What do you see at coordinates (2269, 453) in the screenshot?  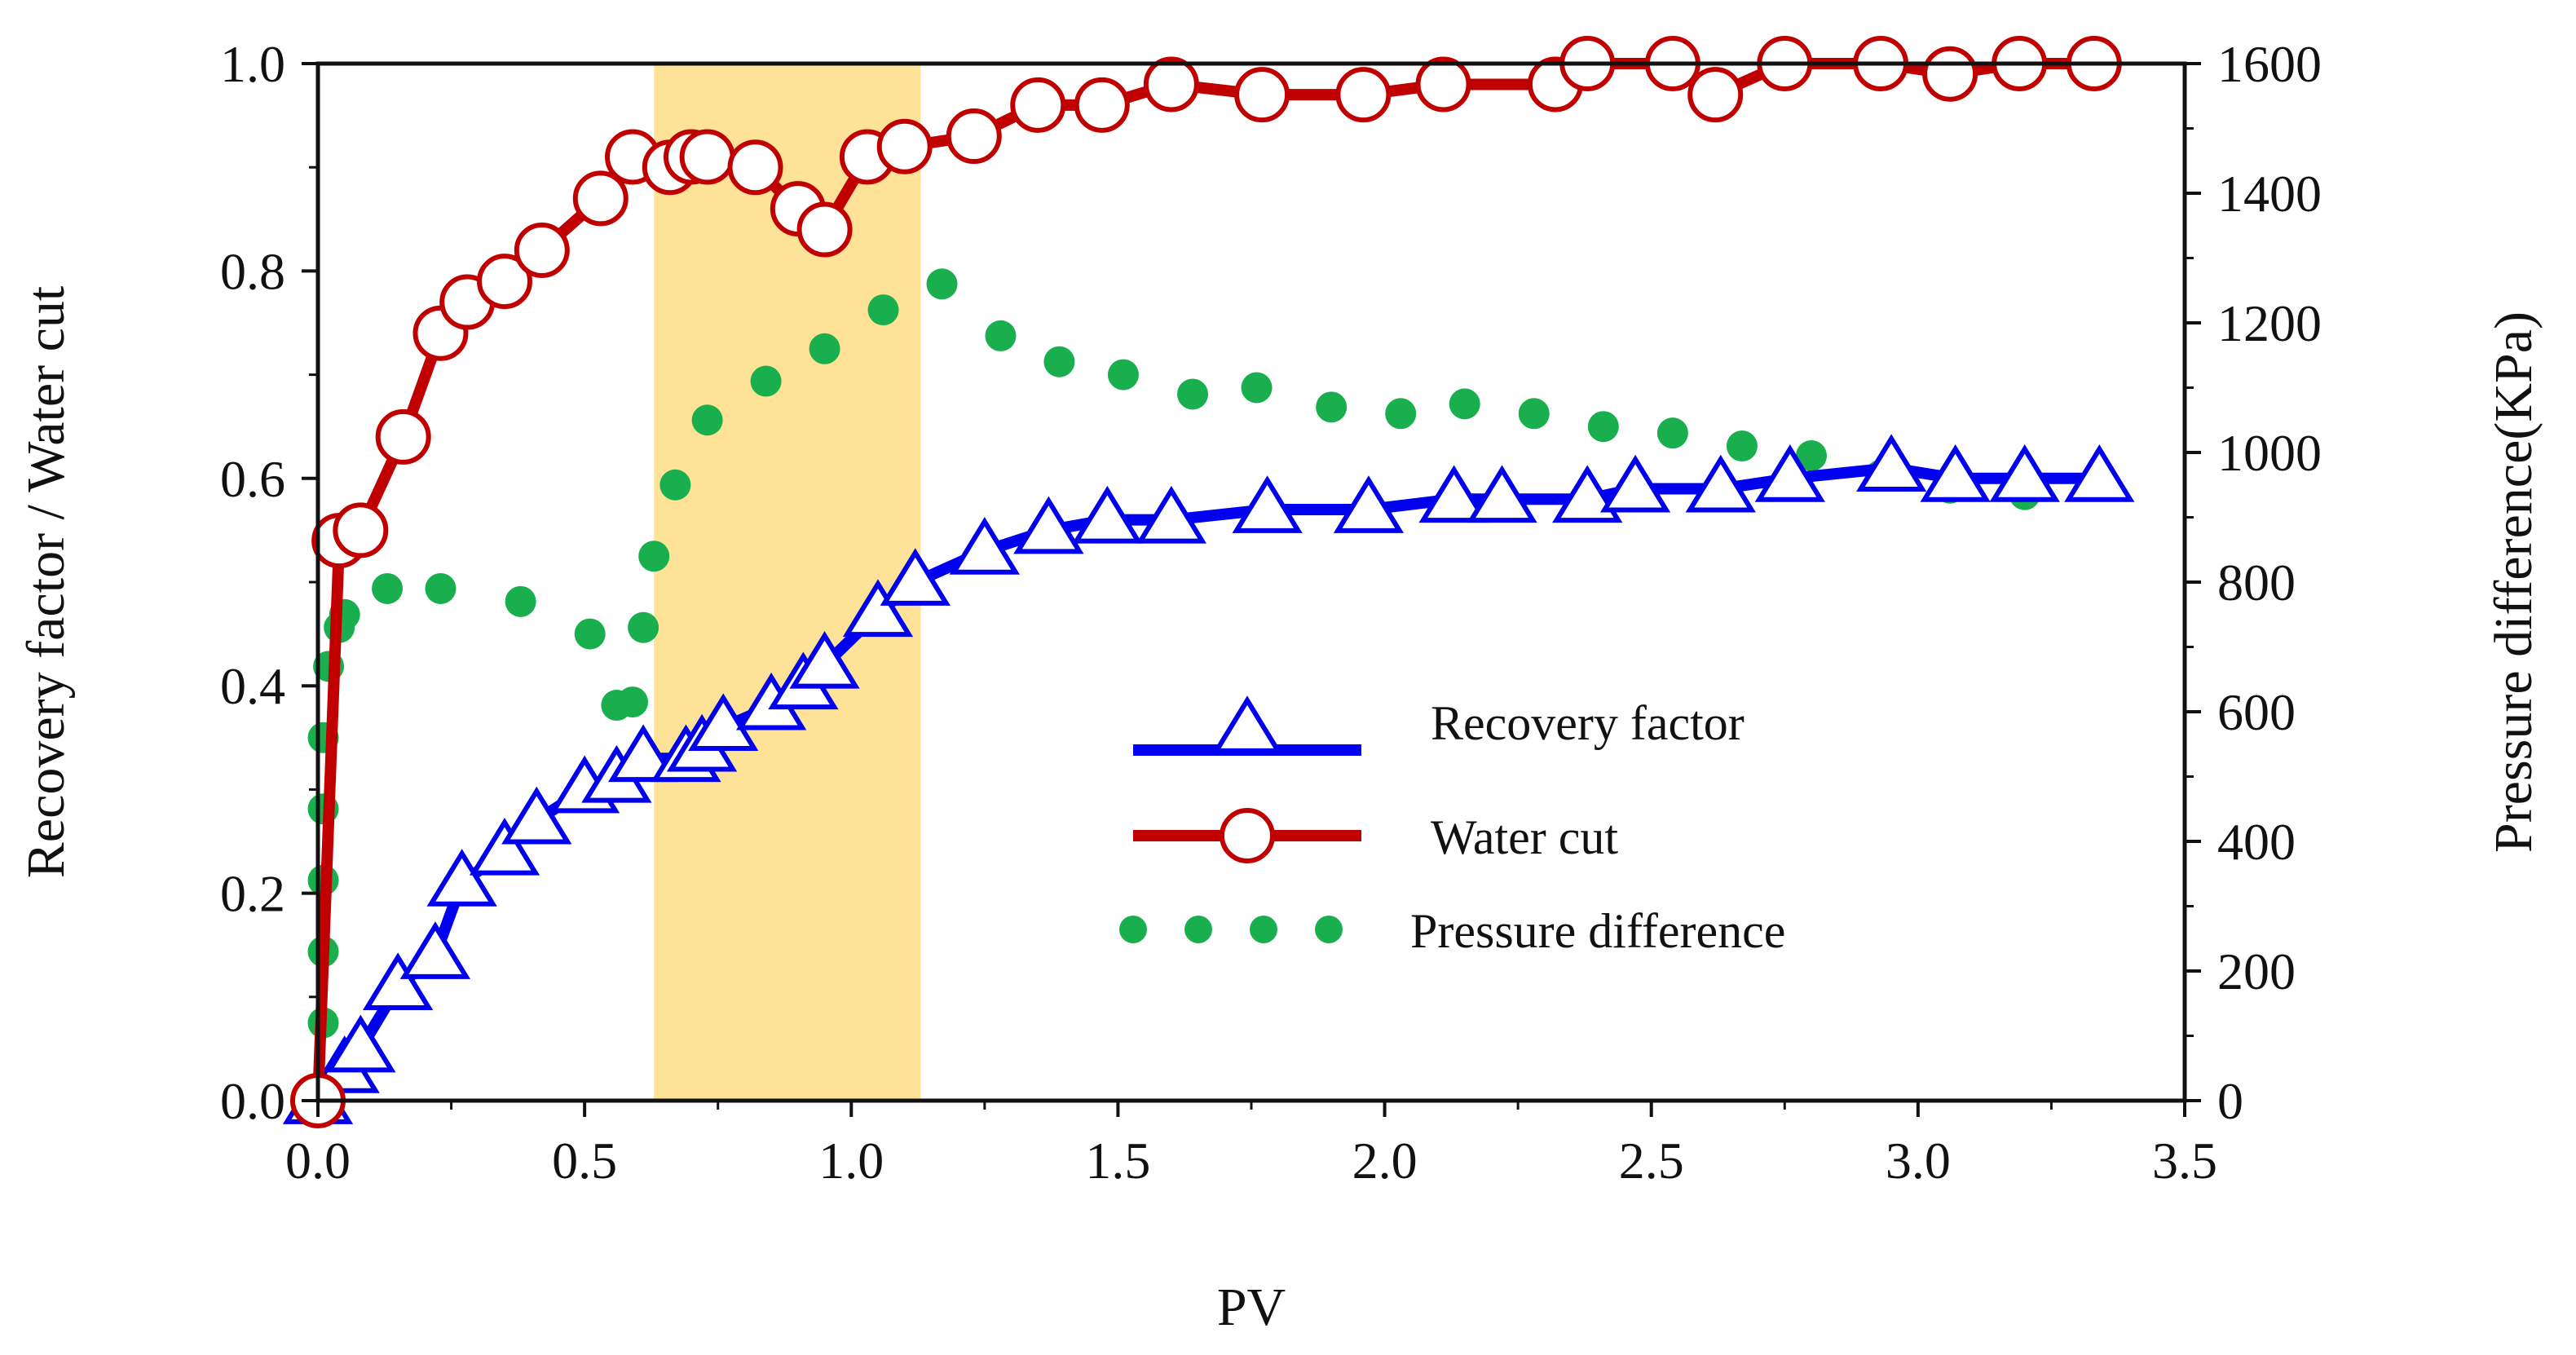 I see `y2-tick-label: 1000` at bounding box center [2269, 453].